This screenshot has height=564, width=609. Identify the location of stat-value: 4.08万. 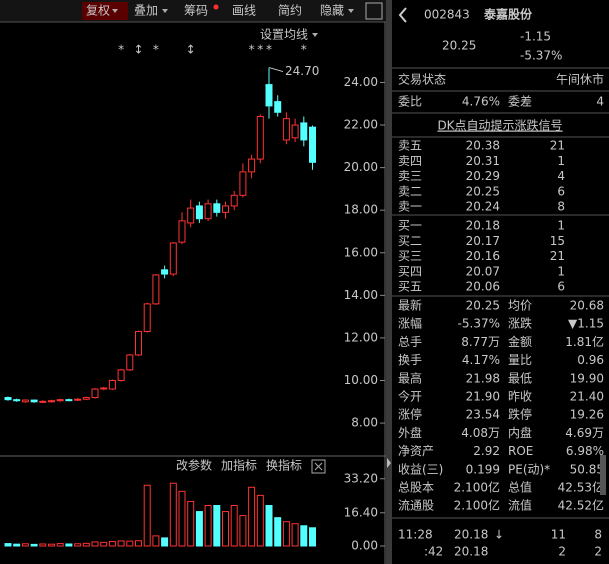
(480, 433).